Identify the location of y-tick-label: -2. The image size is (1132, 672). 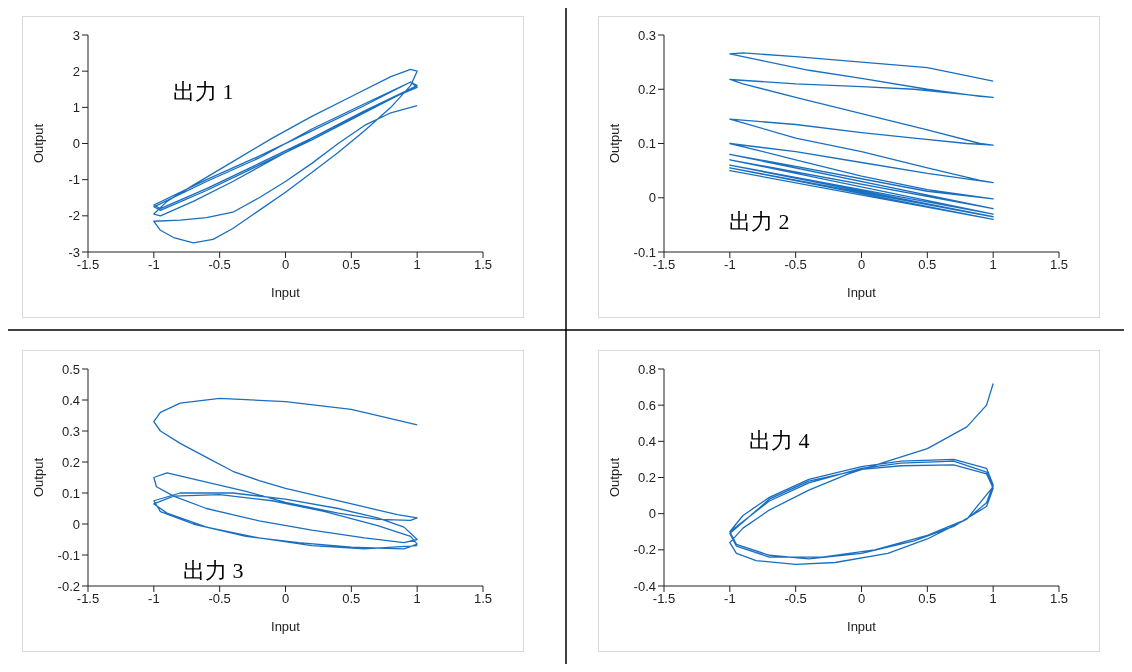
(74, 216).